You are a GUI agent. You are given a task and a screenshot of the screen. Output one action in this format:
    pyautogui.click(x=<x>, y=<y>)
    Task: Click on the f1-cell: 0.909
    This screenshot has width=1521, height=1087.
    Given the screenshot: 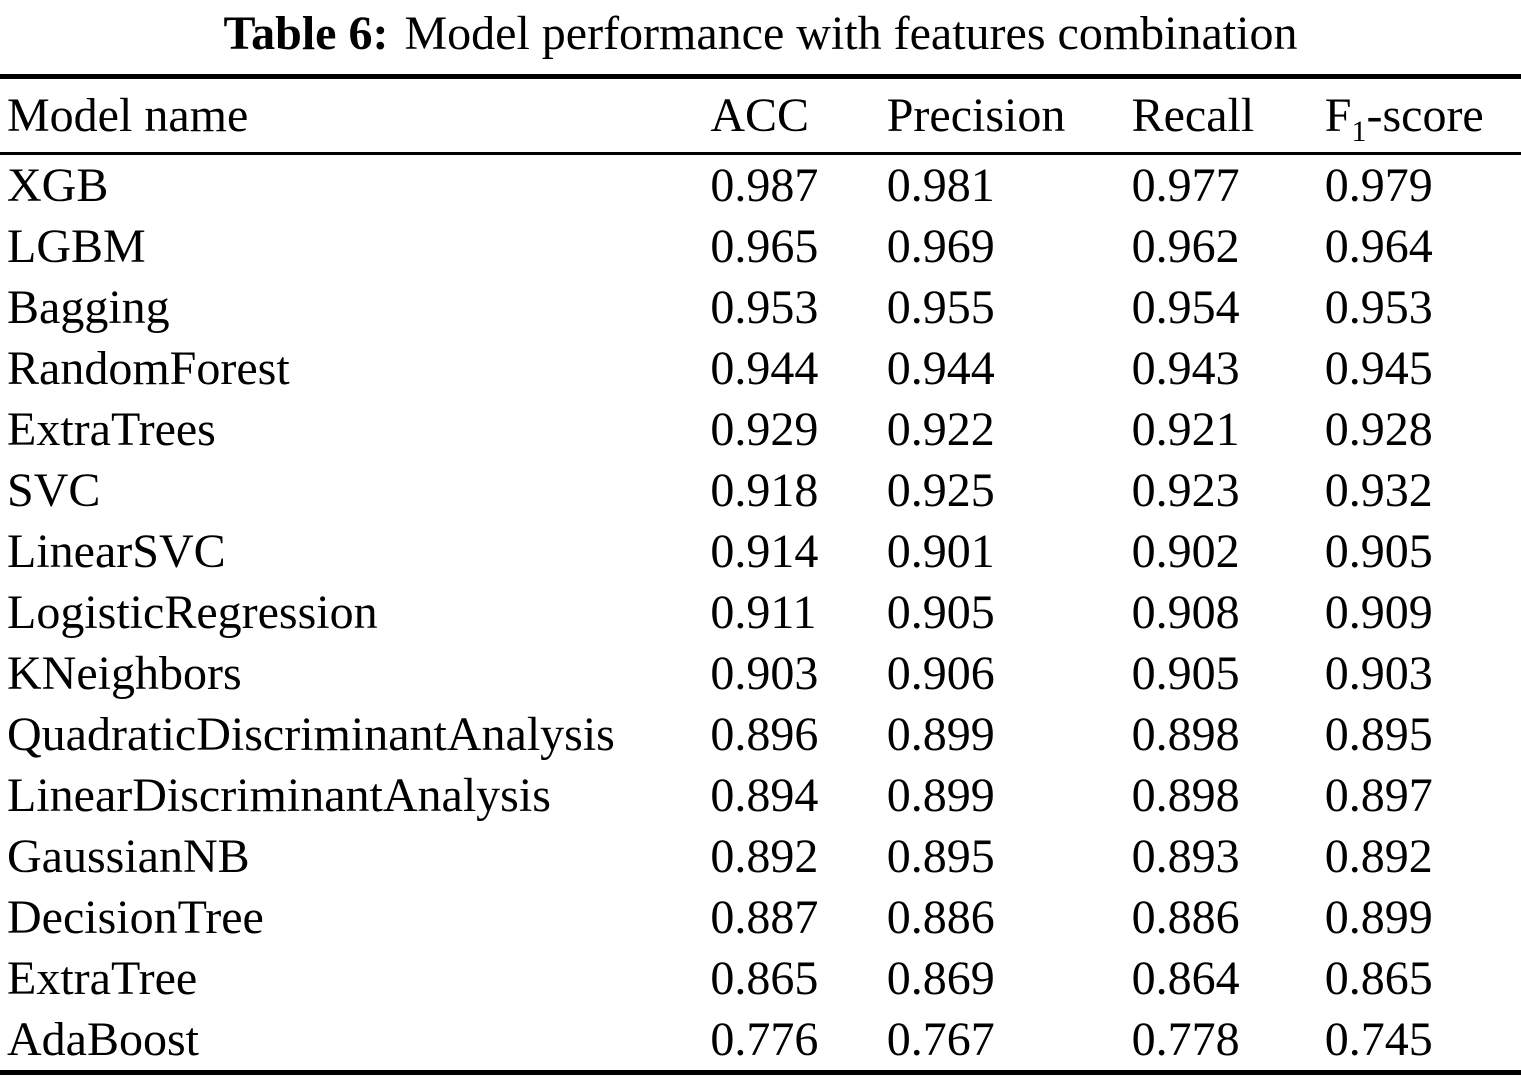 What is the action you would take?
    pyautogui.click(x=1378, y=612)
    